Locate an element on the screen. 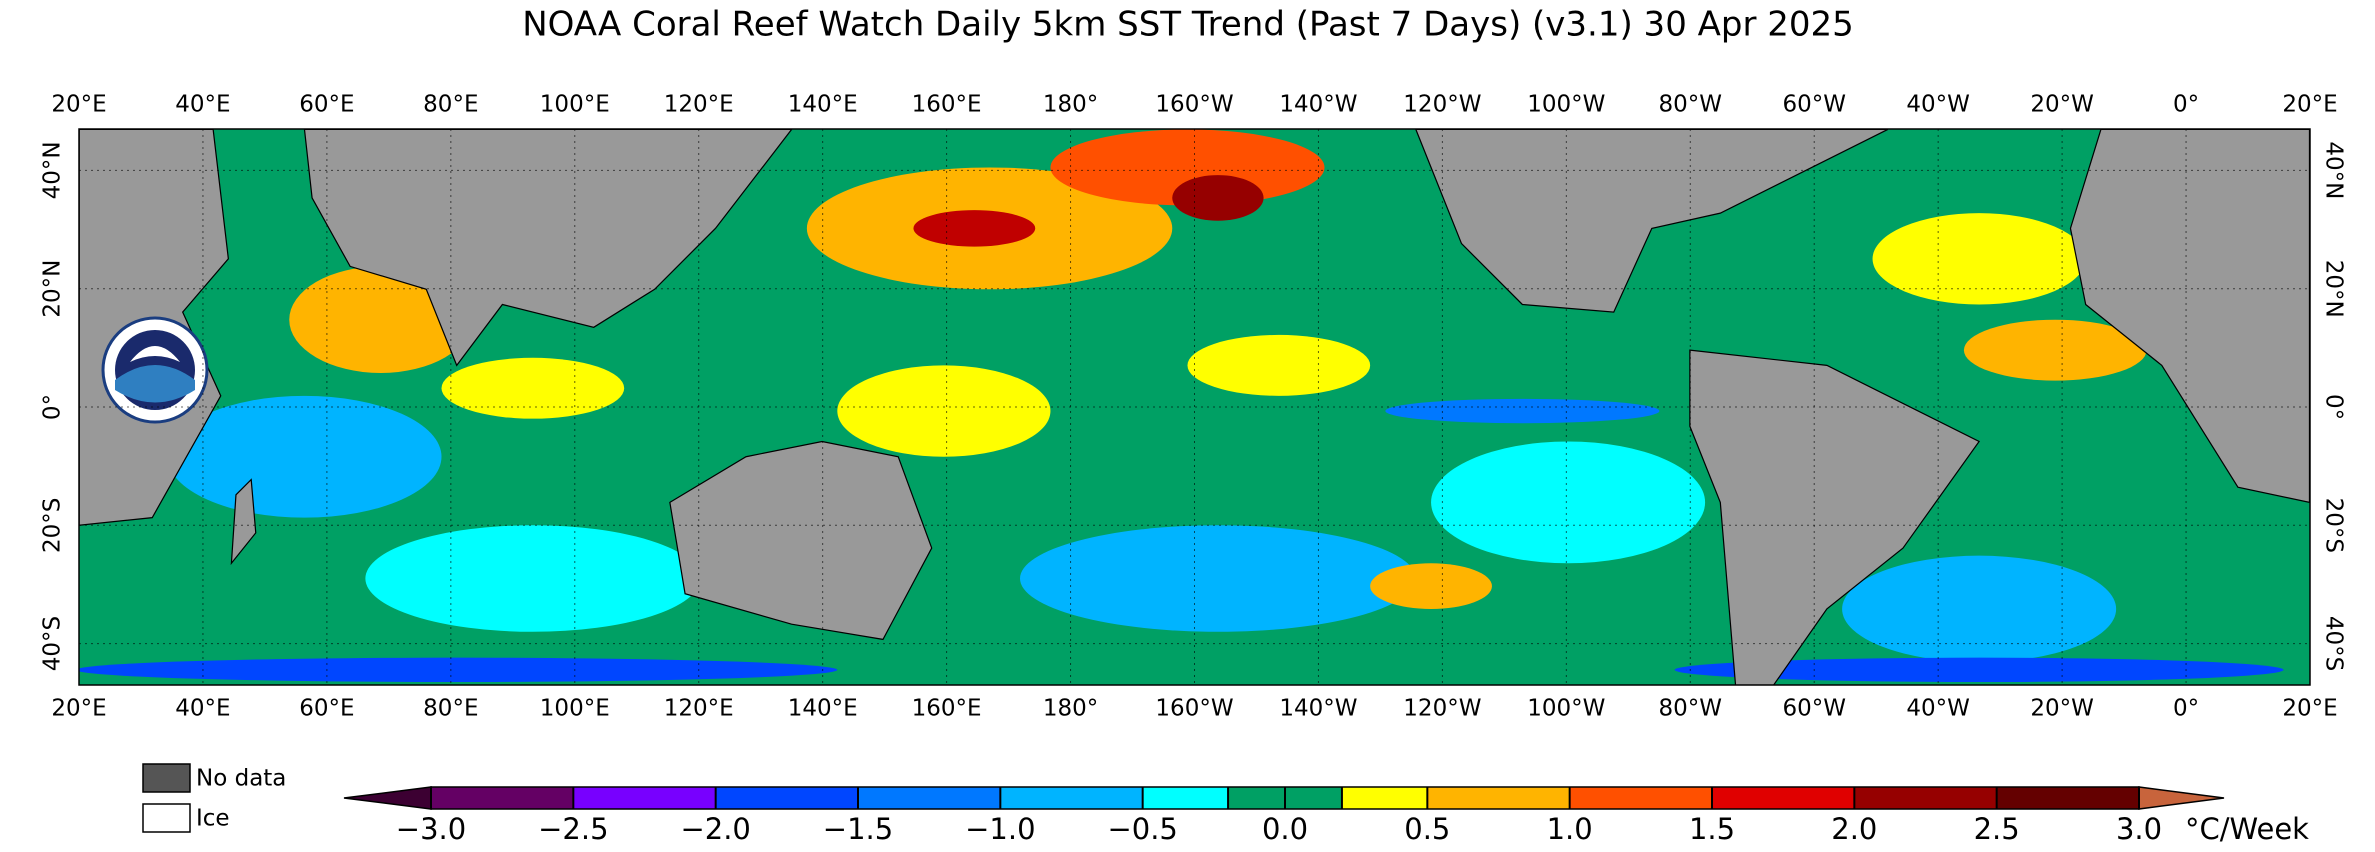 The width and height of the screenshot is (2375, 852). colorbar-tick-label: 2.5 is located at coordinates (1997, 829).